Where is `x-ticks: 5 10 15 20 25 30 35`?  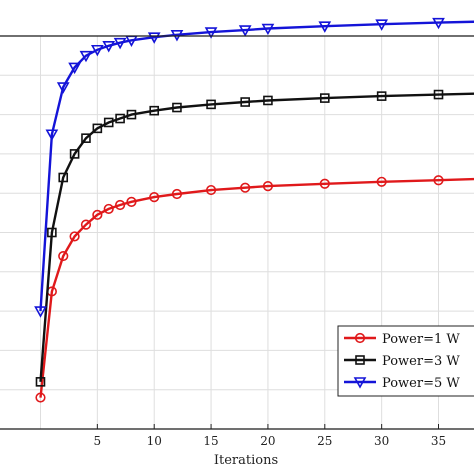
x-ticks: 5 10 15 20 25 30 35 is located at coordinates (270, 436).